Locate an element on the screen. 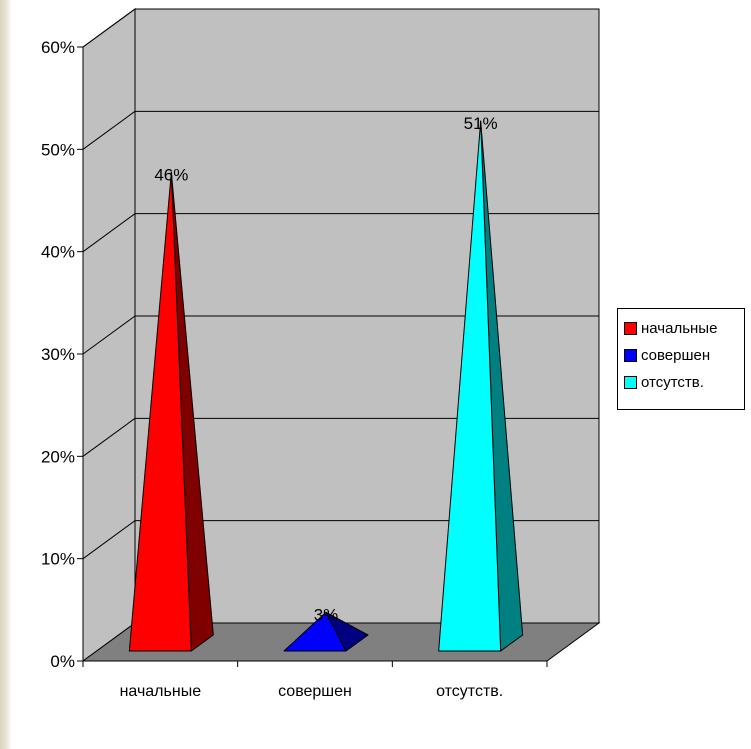  x-tick-label-3: отсутств. is located at coordinates (469, 691).